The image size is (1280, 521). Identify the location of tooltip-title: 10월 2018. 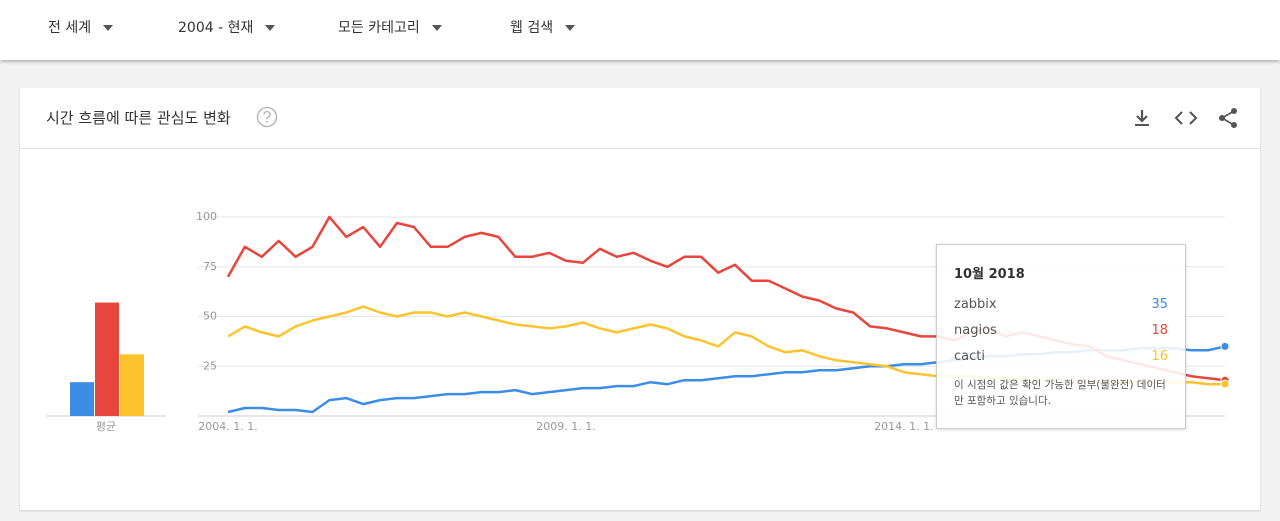
(989, 274).